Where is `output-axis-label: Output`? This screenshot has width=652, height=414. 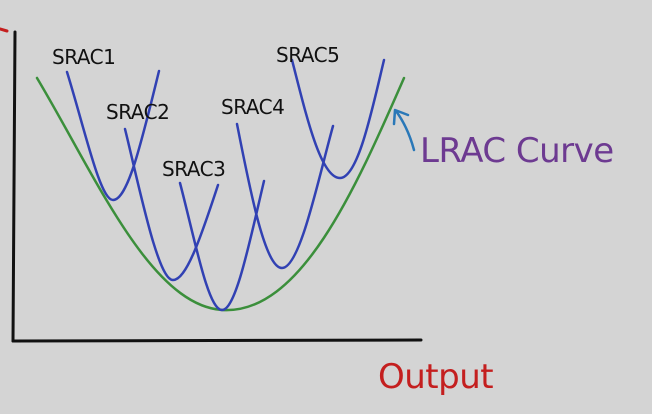 output-axis-label: Output is located at coordinates (435, 377).